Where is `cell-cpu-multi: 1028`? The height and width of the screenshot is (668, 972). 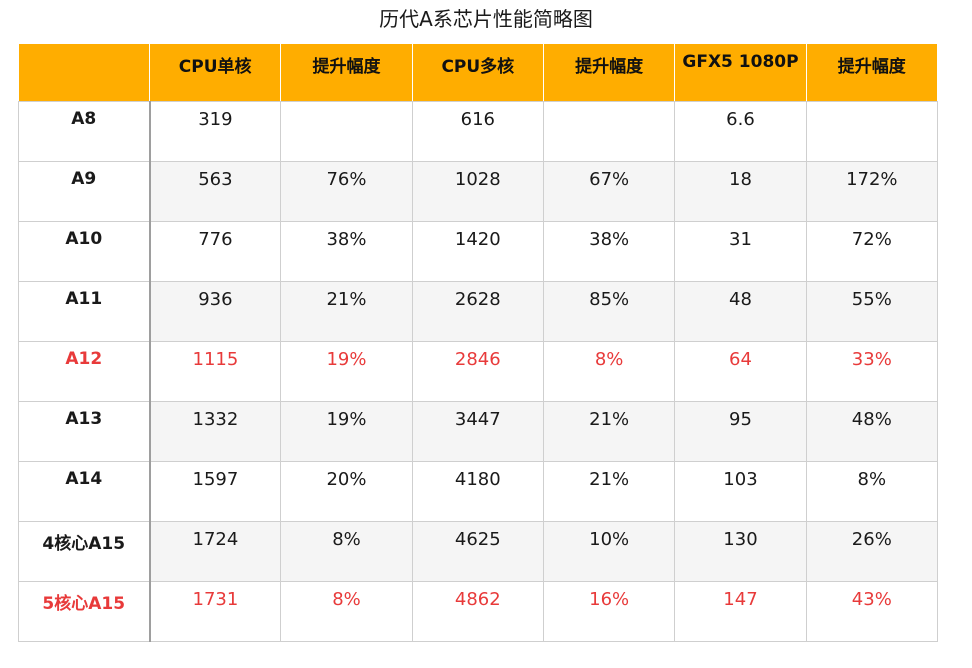
cell-cpu-multi: 1028 is located at coordinates (477, 191).